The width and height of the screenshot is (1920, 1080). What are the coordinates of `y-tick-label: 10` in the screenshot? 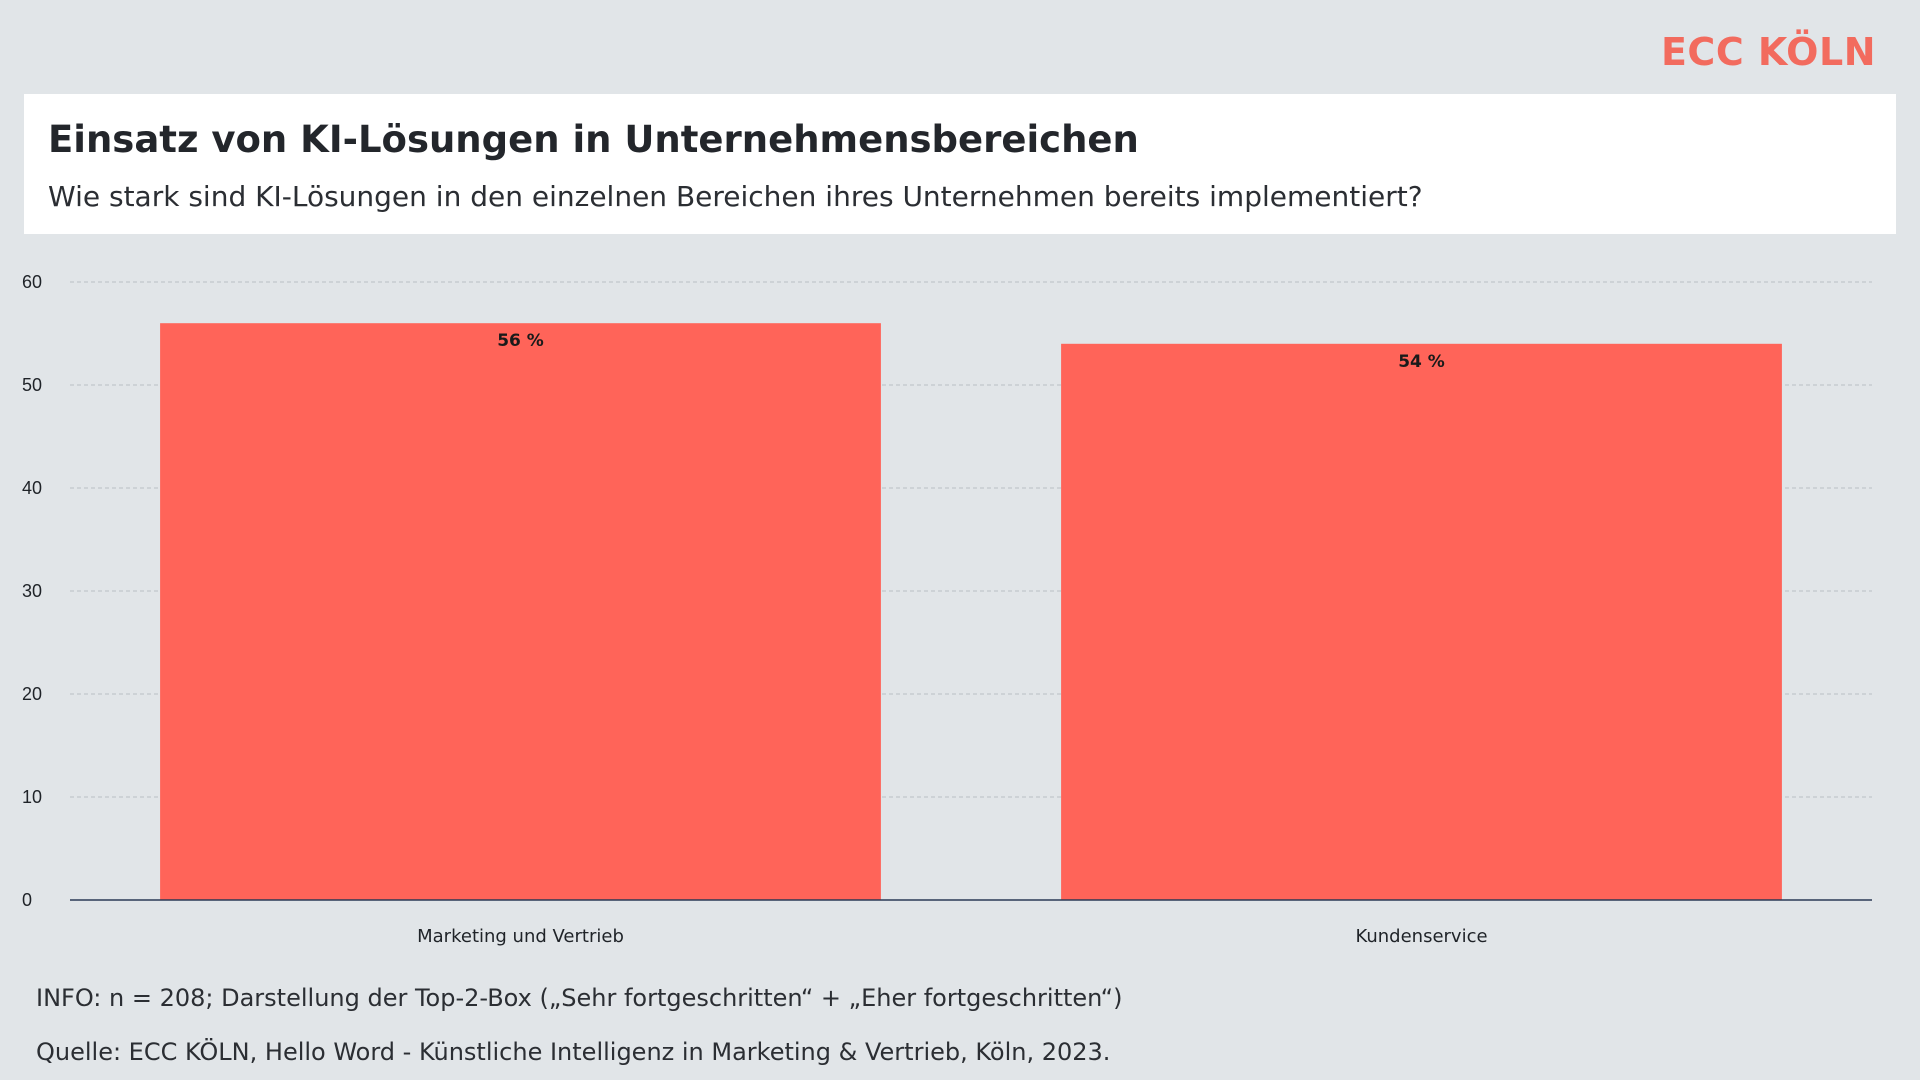 It's located at (32, 797).